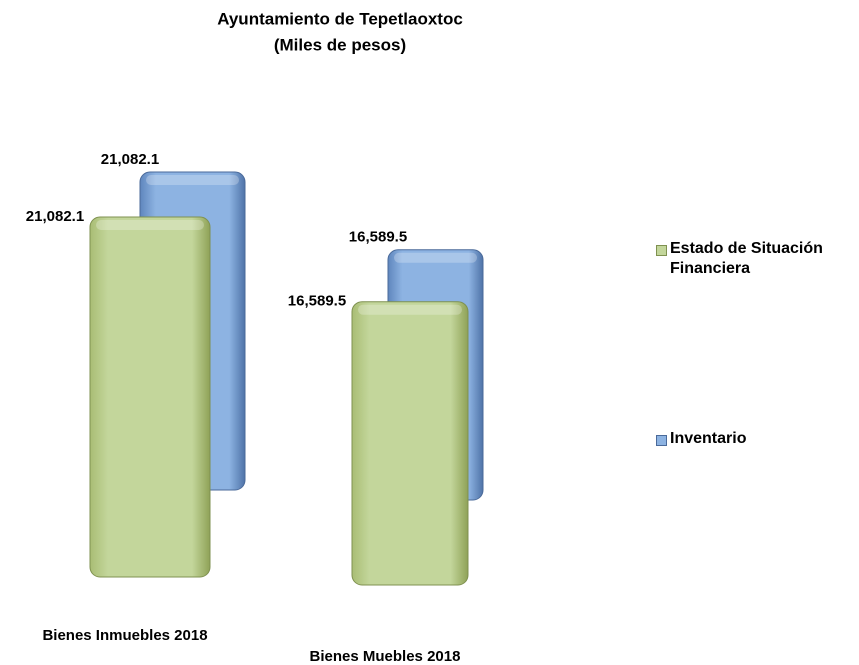 Image resolution: width=859 pixels, height=665 pixels. I want to click on legend-item: Estado de Situación Financiera, so click(757, 259).